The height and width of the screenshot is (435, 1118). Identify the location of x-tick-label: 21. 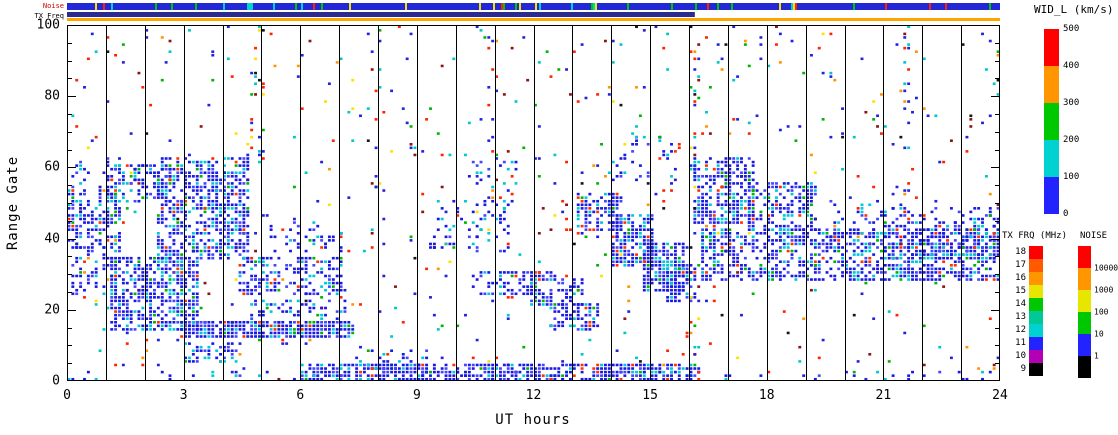
(883, 395).